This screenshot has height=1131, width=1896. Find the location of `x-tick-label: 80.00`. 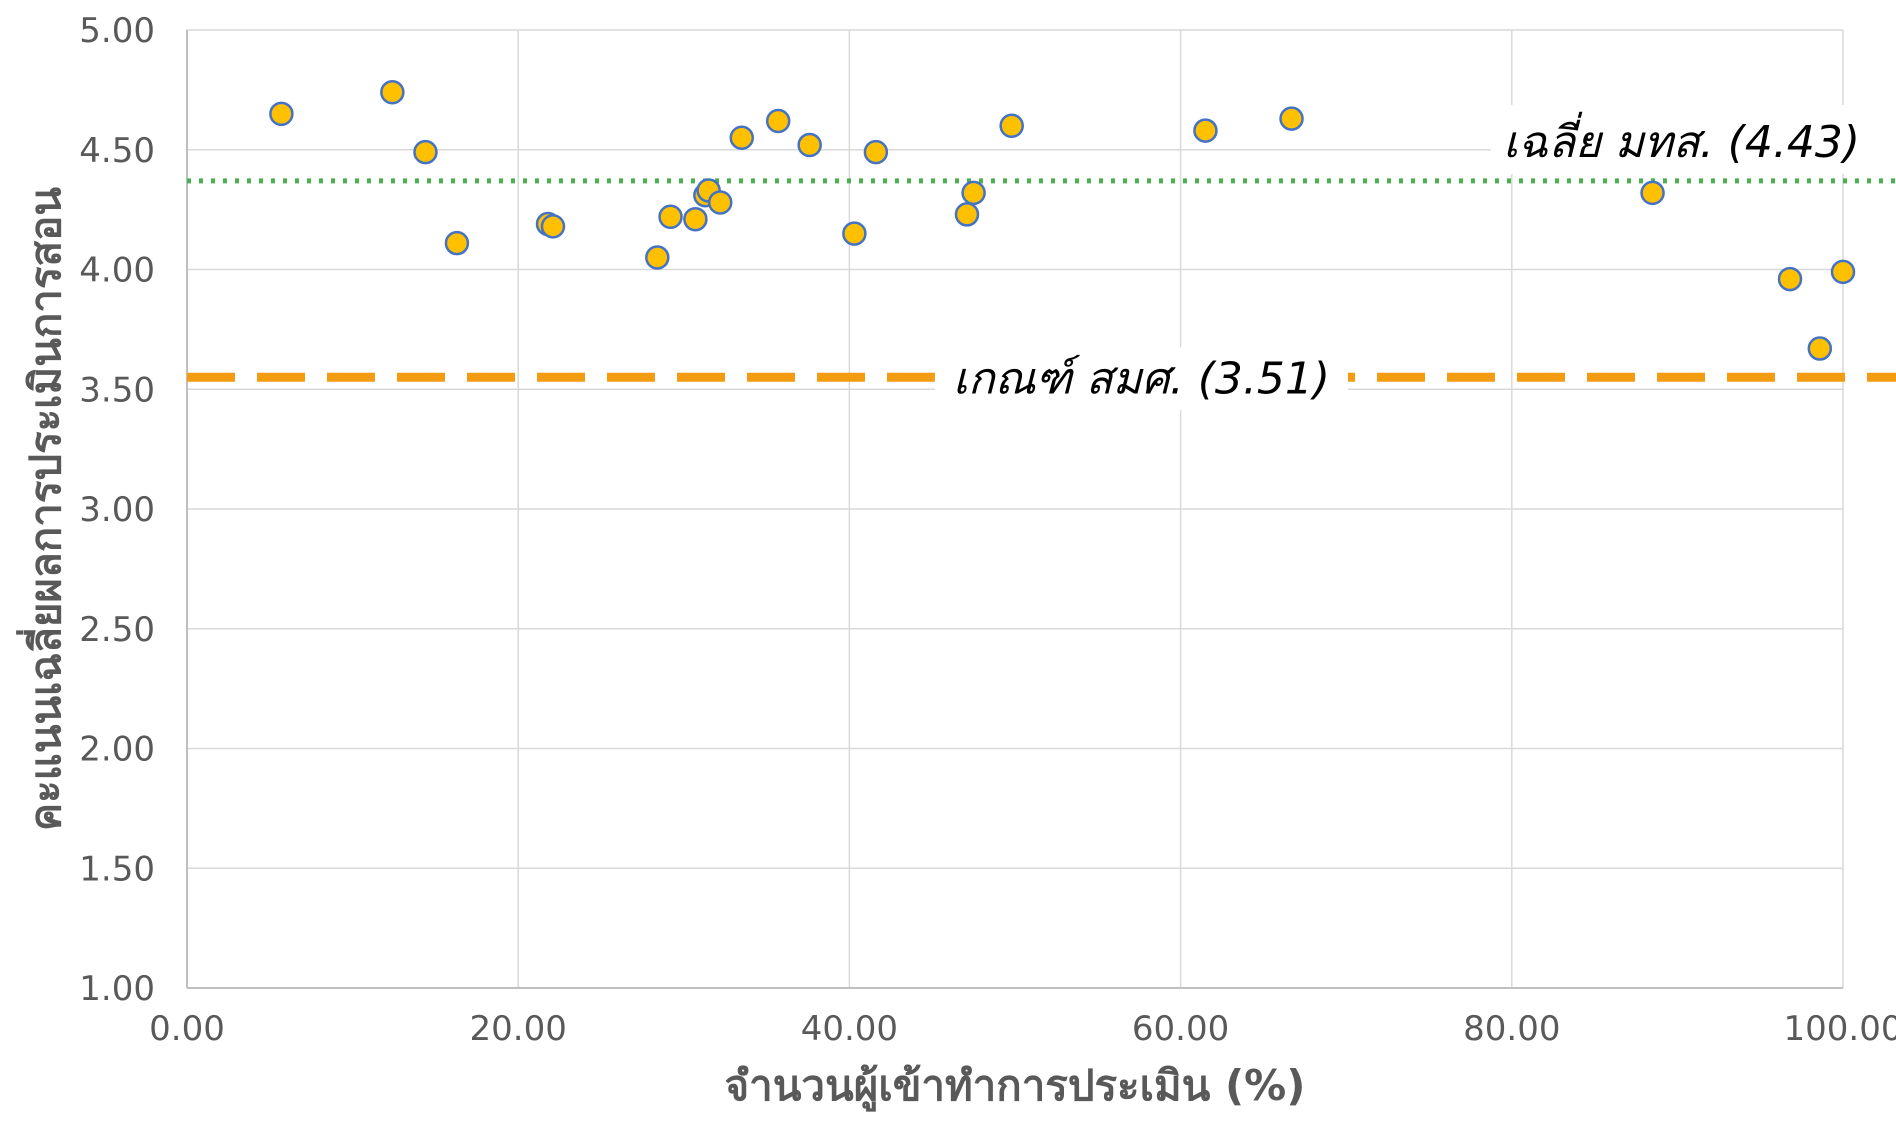

x-tick-label: 80.00 is located at coordinates (1511, 1029).